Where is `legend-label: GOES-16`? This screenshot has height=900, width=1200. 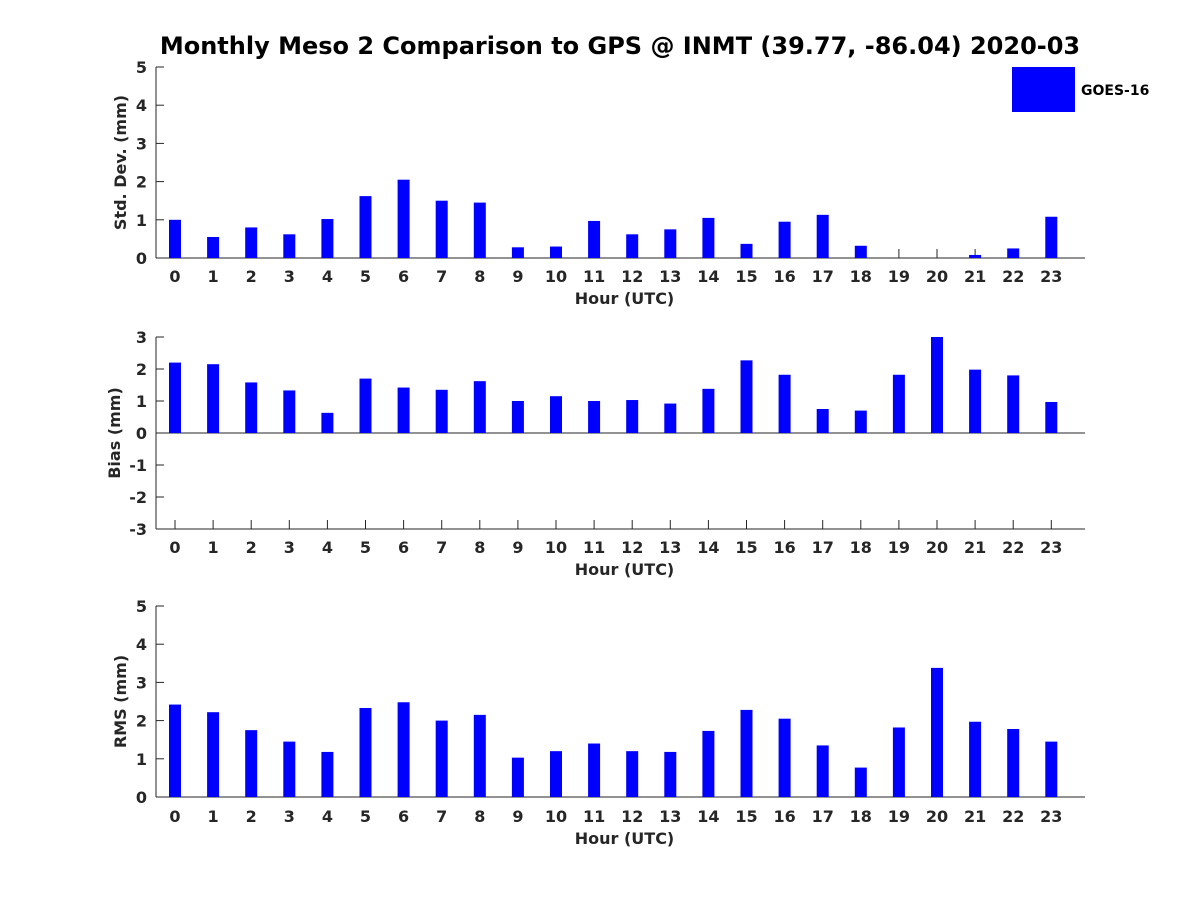 legend-label: GOES-16 is located at coordinates (1115, 91).